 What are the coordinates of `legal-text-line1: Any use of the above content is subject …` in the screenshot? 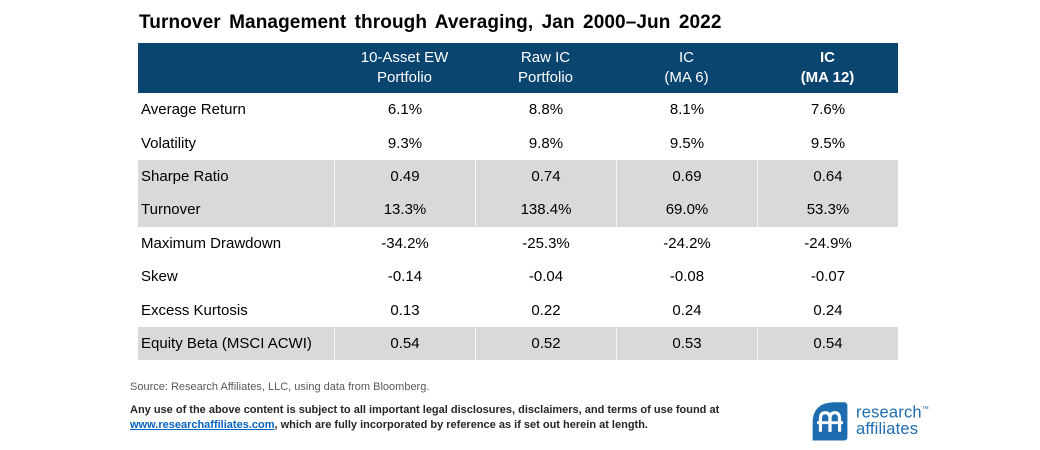 It's located at (425, 410).